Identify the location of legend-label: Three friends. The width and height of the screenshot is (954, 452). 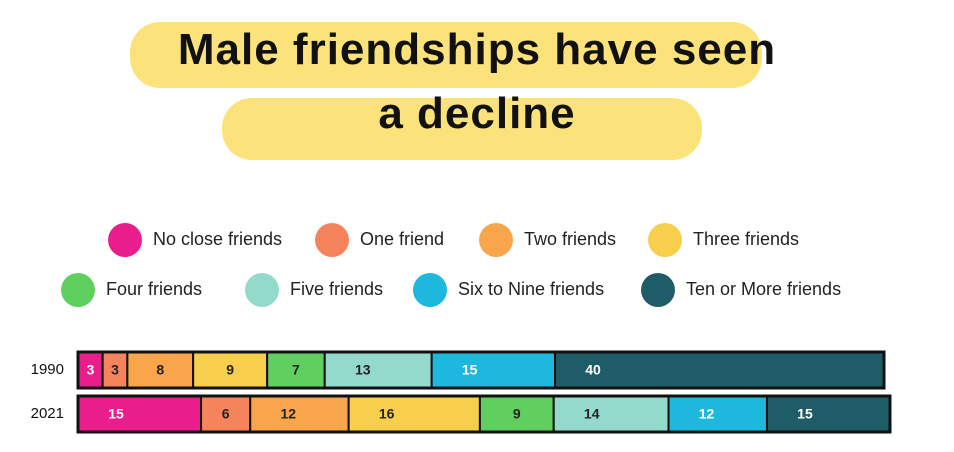
(746, 239).